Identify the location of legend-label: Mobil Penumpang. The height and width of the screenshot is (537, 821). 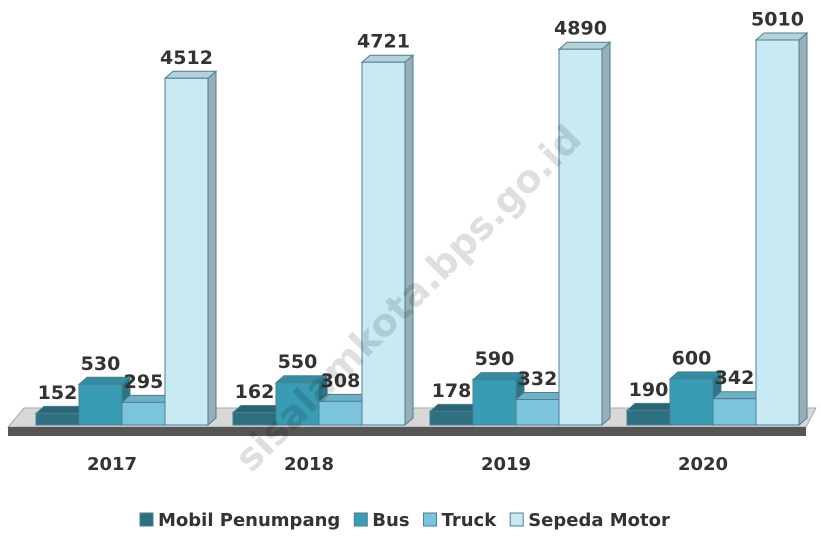
(249, 520).